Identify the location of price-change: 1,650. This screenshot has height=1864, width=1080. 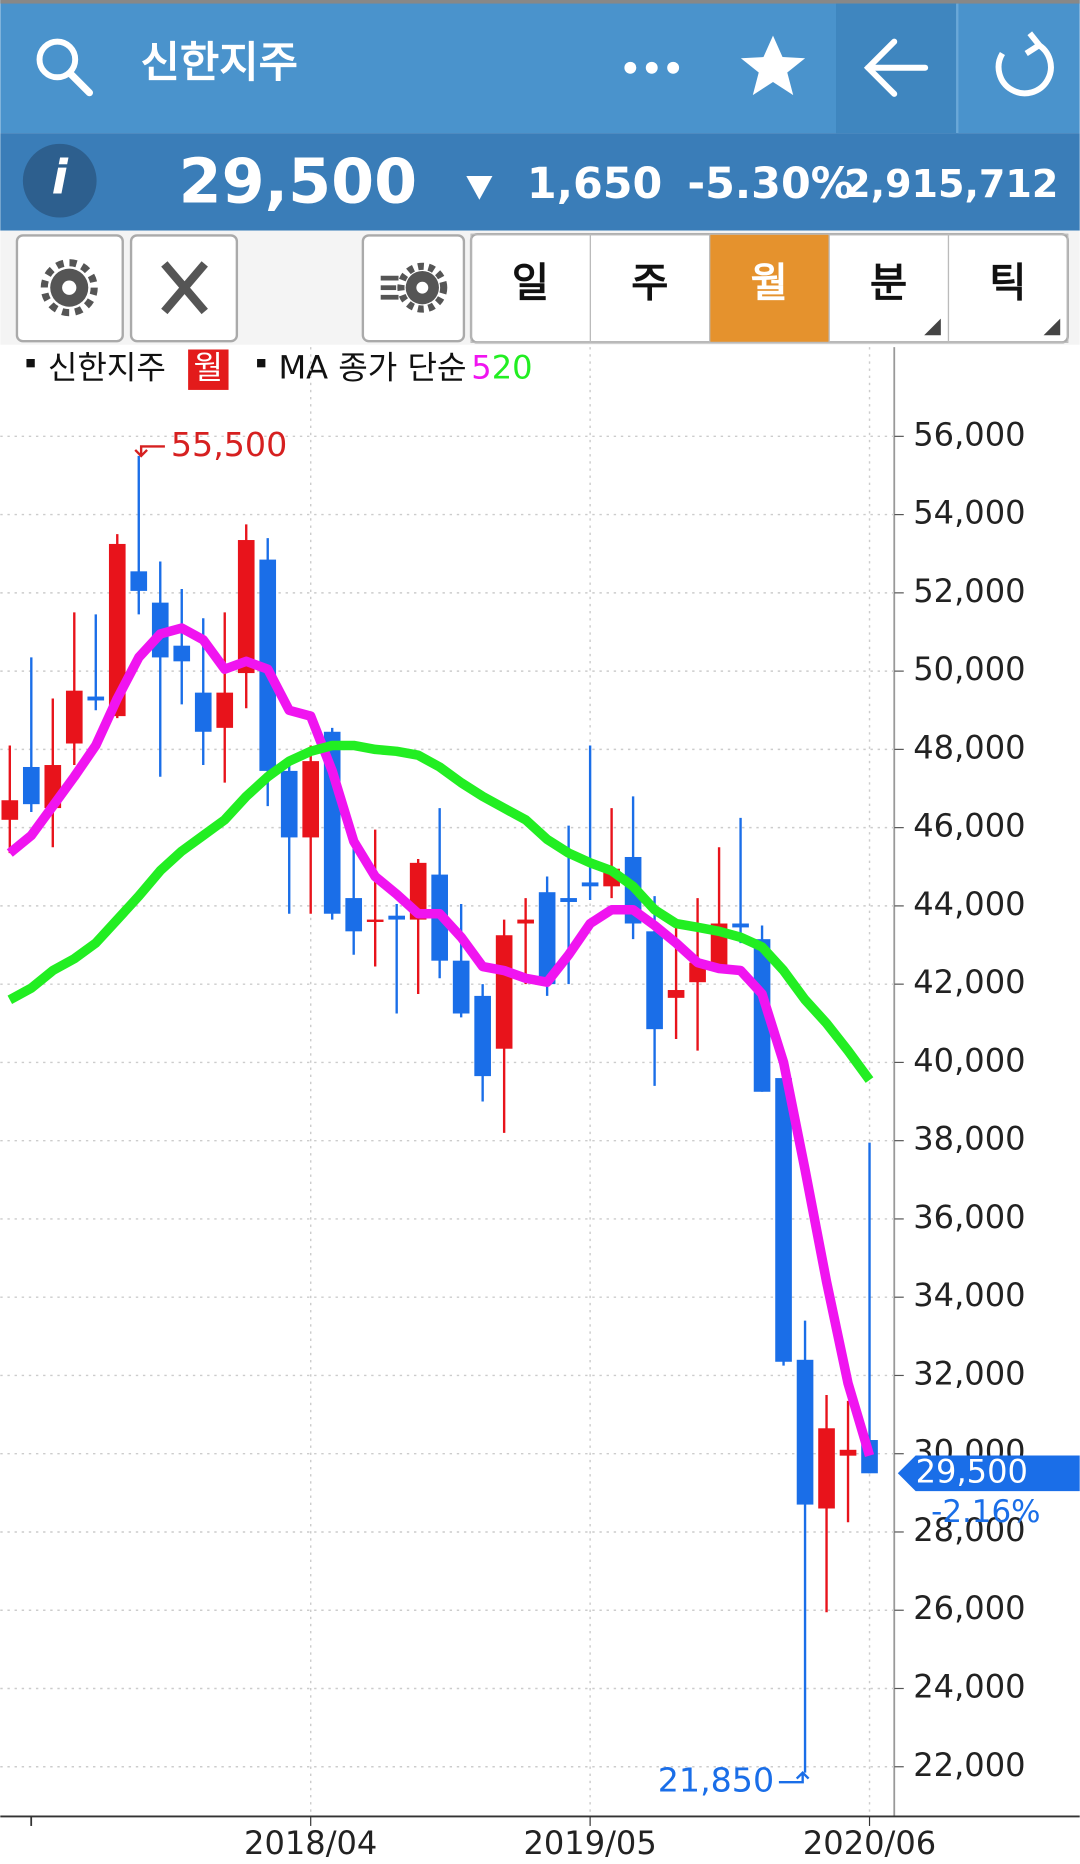
(594, 184).